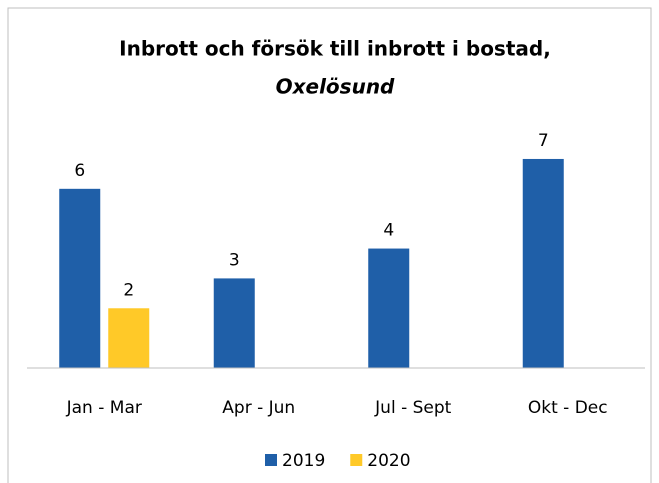 The height and width of the screenshot is (483, 659). What do you see at coordinates (543, 141) in the screenshot?
I see `data-label: 7` at bounding box center [543, 141].